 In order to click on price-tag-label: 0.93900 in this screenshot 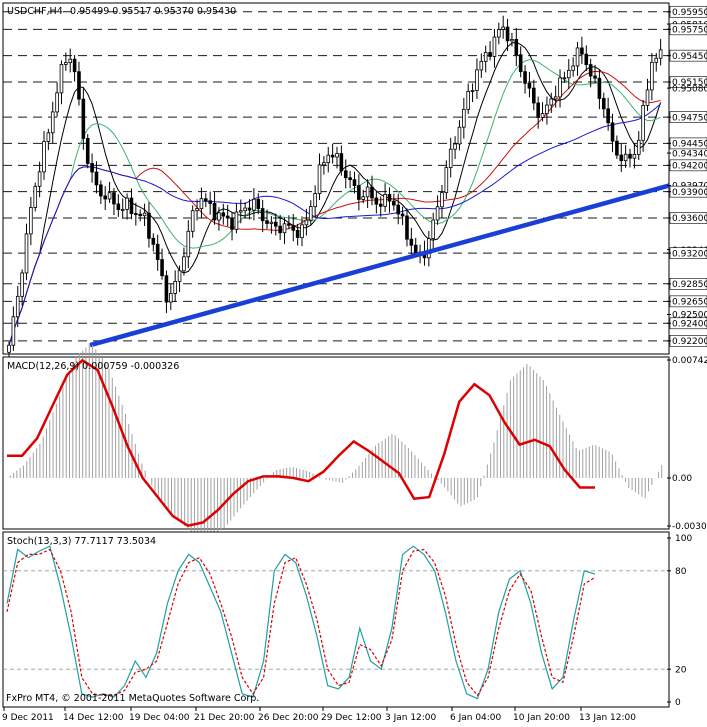, I will do `click(689, 193)`.